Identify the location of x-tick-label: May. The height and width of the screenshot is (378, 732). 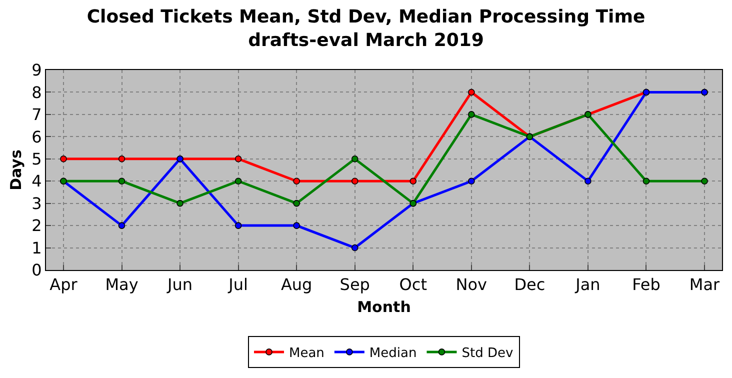
(121, 284).